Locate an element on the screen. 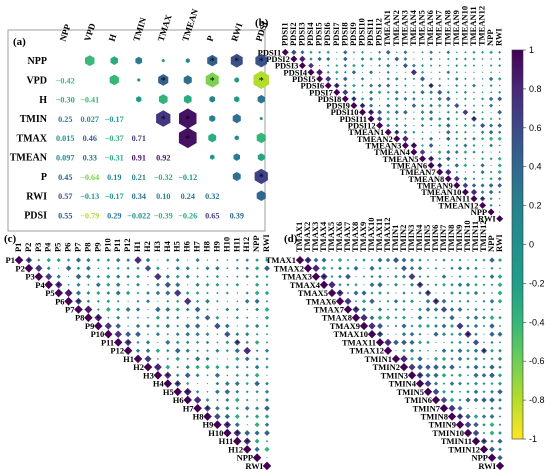 The width and height of the screenshot is (550, 474). c-significance-star: * is located at coordinates (208, 409).